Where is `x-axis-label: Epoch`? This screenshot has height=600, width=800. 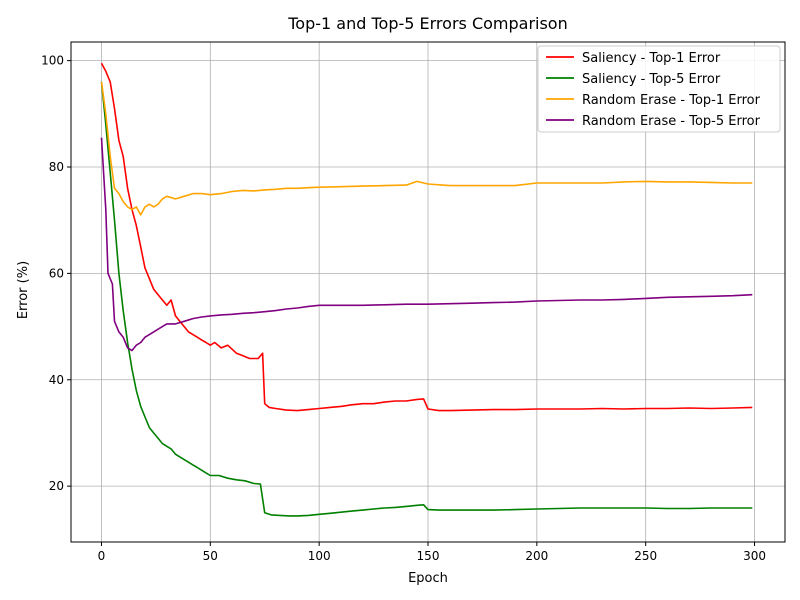 x-axis-label: Epoch is located at coordinates (428, 578).